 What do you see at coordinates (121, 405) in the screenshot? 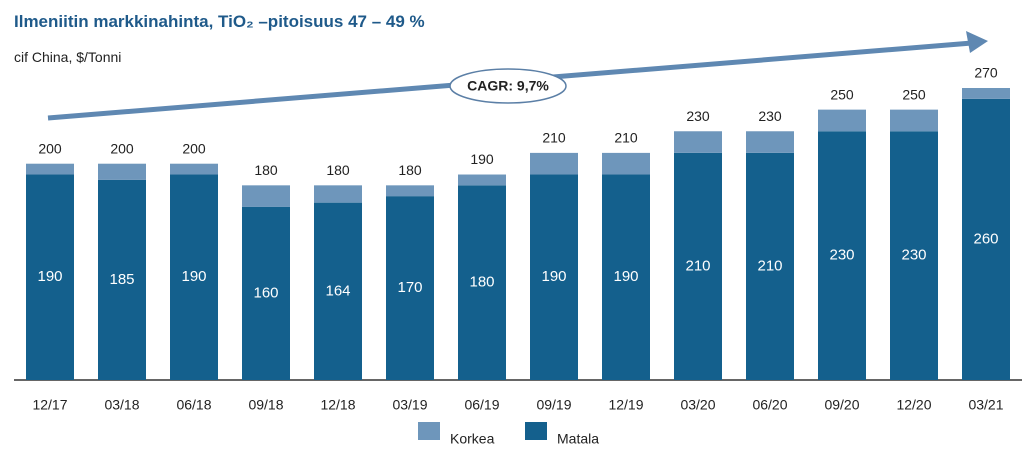
I see `x-tick-label: 03/18` at bounding box center [121, 405].